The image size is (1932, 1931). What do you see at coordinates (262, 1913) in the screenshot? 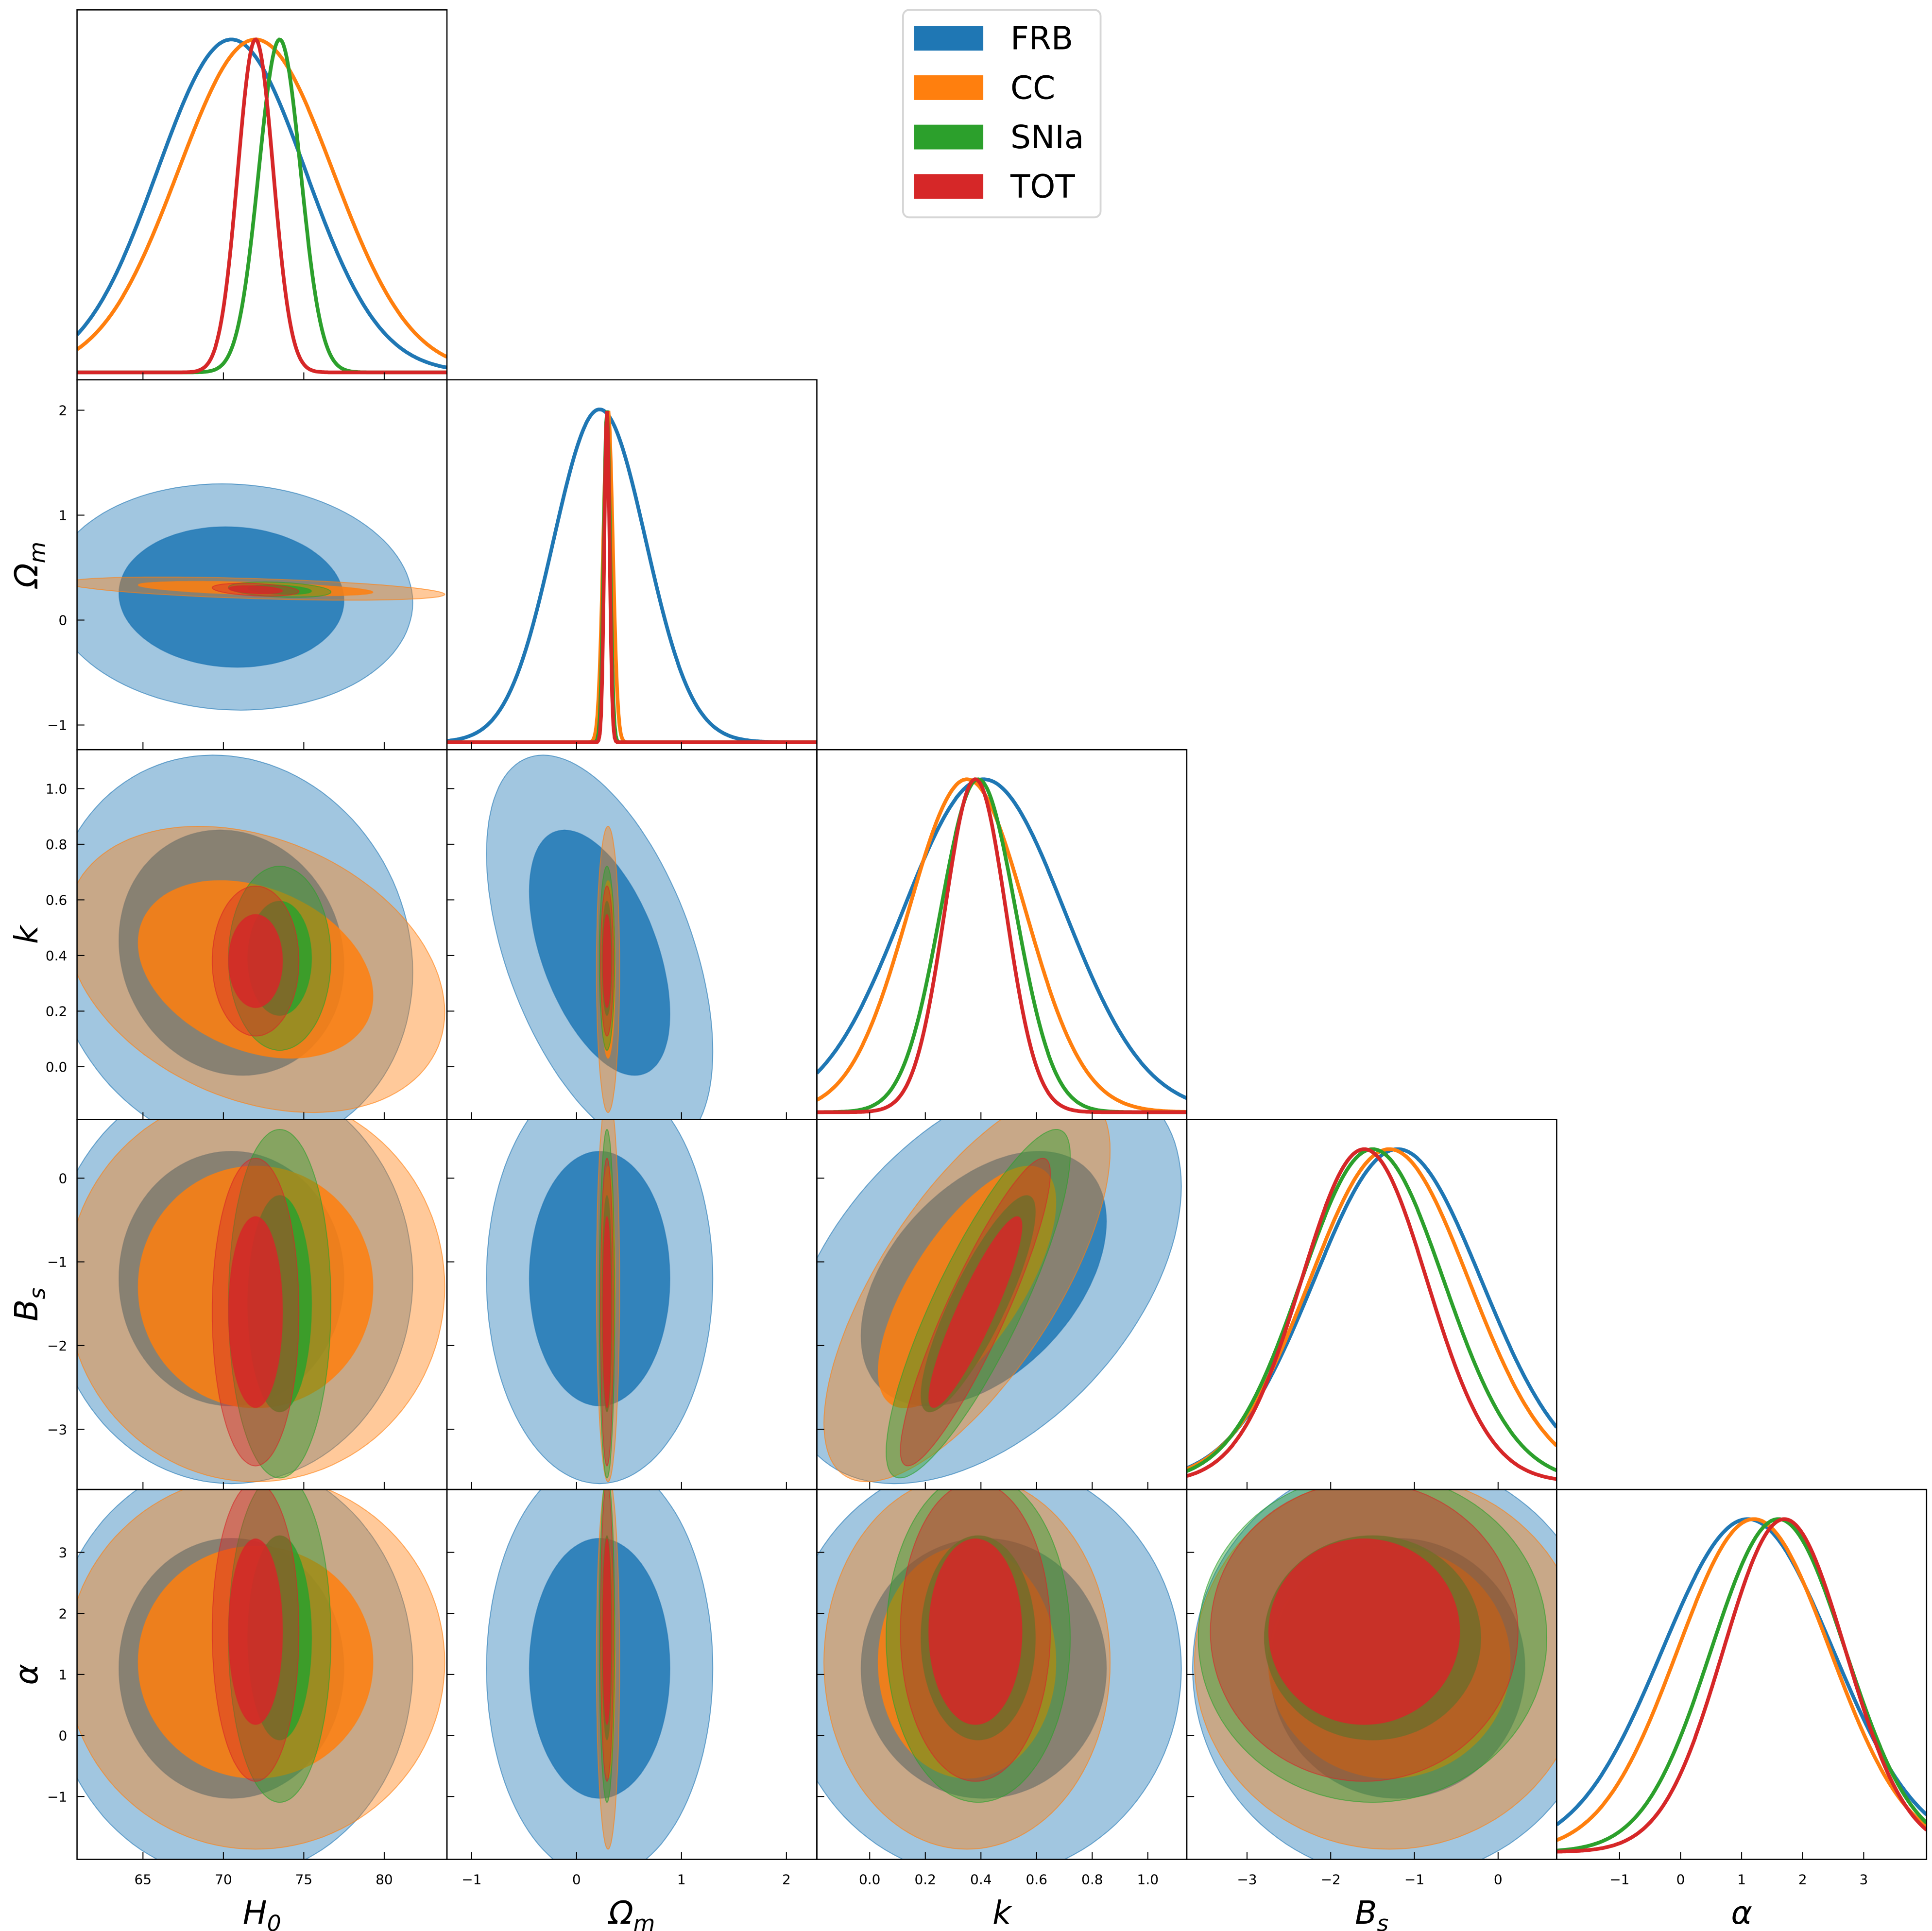
I see `x-axis-label-H0: H0` at bounding box center [262, 1913].